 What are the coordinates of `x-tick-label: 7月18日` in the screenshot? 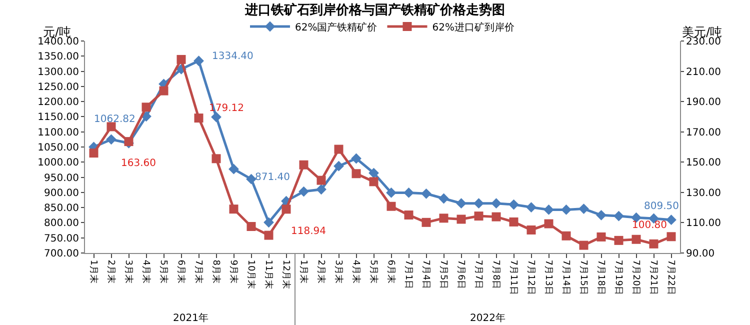 It's located at (600, 277).